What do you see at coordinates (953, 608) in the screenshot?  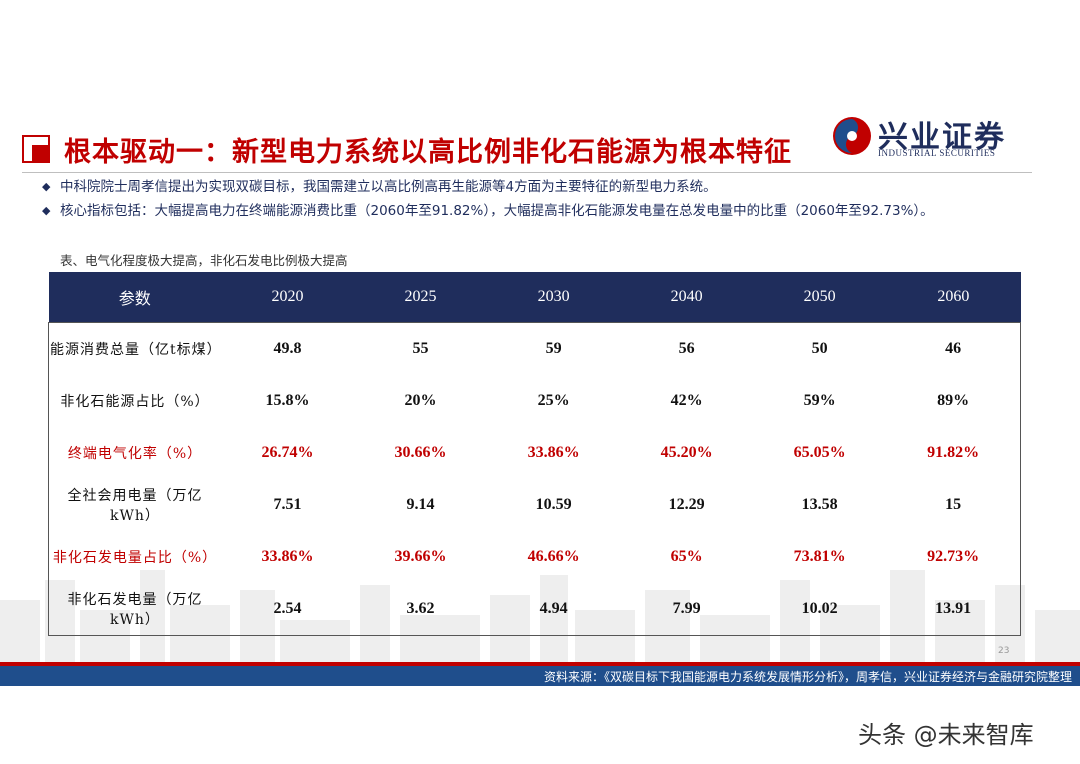 I see `table-cell: 13.91` at bounding box center [953, 608].